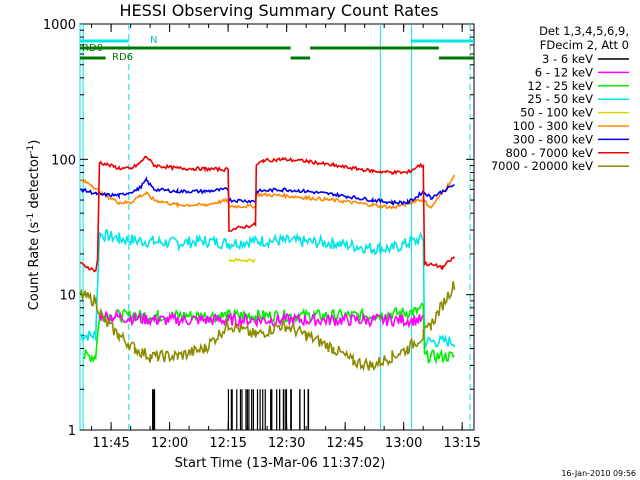 The image size is (640, 480). What do you see at coordinates (280, 463) in the screenshot?
I see `x-axis-label: Start Time (13-Mar-06 11:37:02)` at bounding box center [280, 463].